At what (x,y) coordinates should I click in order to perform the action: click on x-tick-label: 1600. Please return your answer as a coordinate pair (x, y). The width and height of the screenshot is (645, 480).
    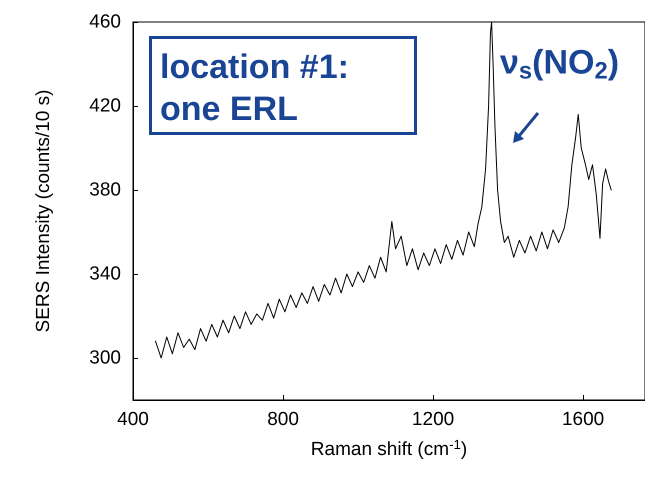
    Looking at the image, I should click on (583, 419).